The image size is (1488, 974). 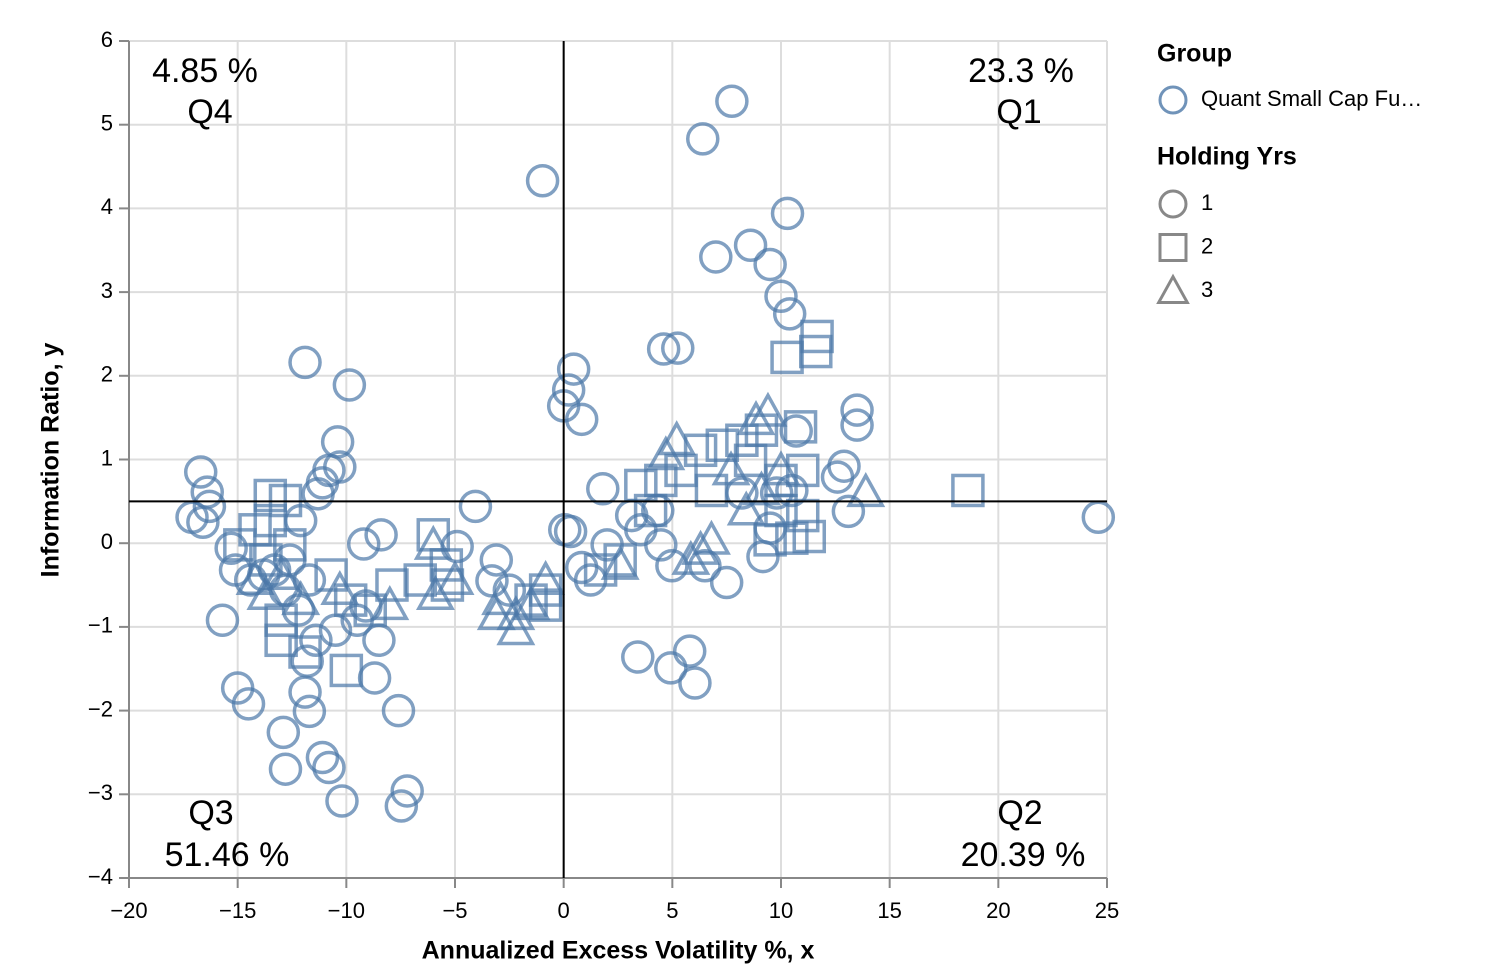 What do you see at coordinates (1207, 289) in the screenshot?
I see `legend-label: 3` at bounding box center [1207, 289].